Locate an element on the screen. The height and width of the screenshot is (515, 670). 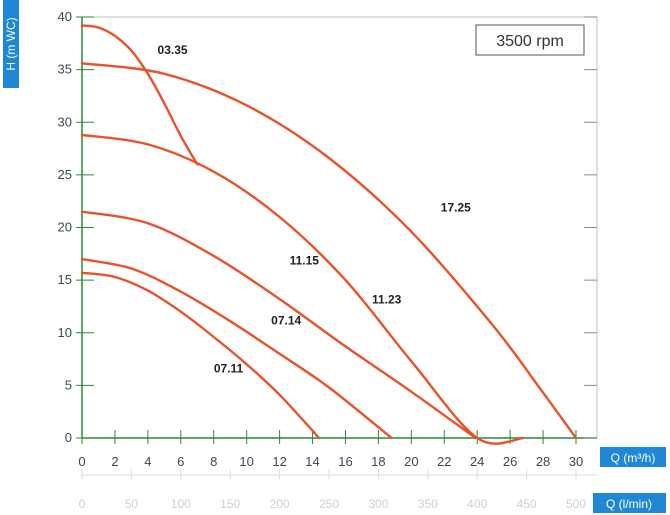
x-tick-label: 0 is located at coordinates (81, 461).